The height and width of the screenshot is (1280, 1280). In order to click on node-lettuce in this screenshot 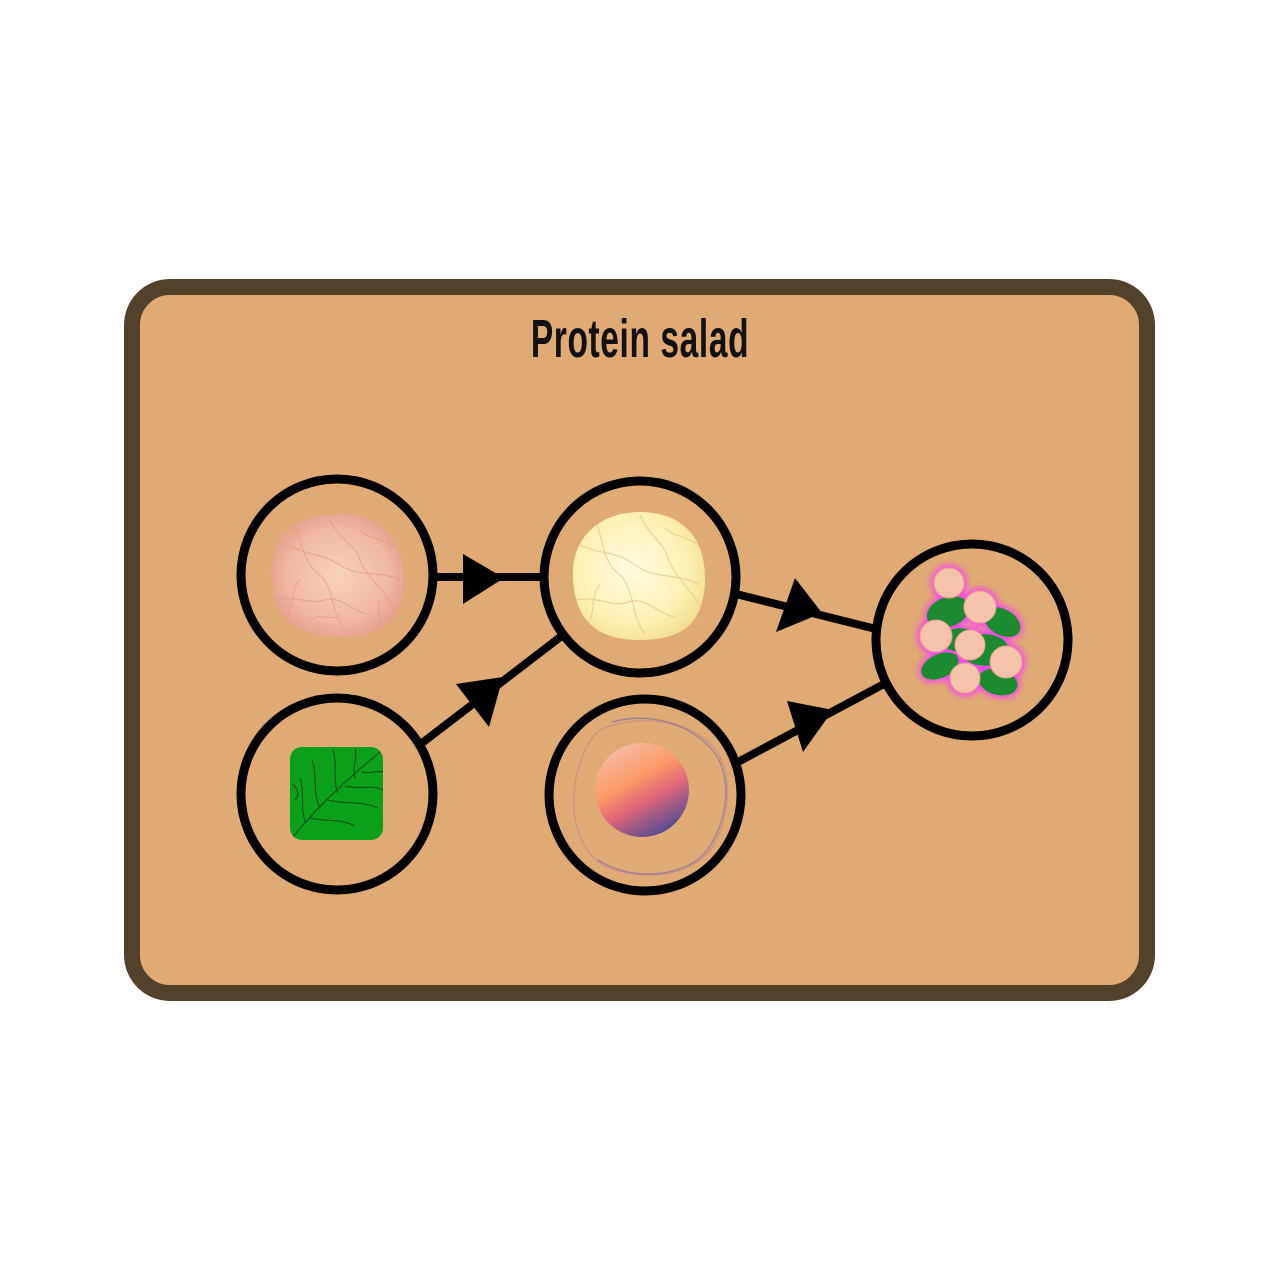, I will do `click(337, 794)`.